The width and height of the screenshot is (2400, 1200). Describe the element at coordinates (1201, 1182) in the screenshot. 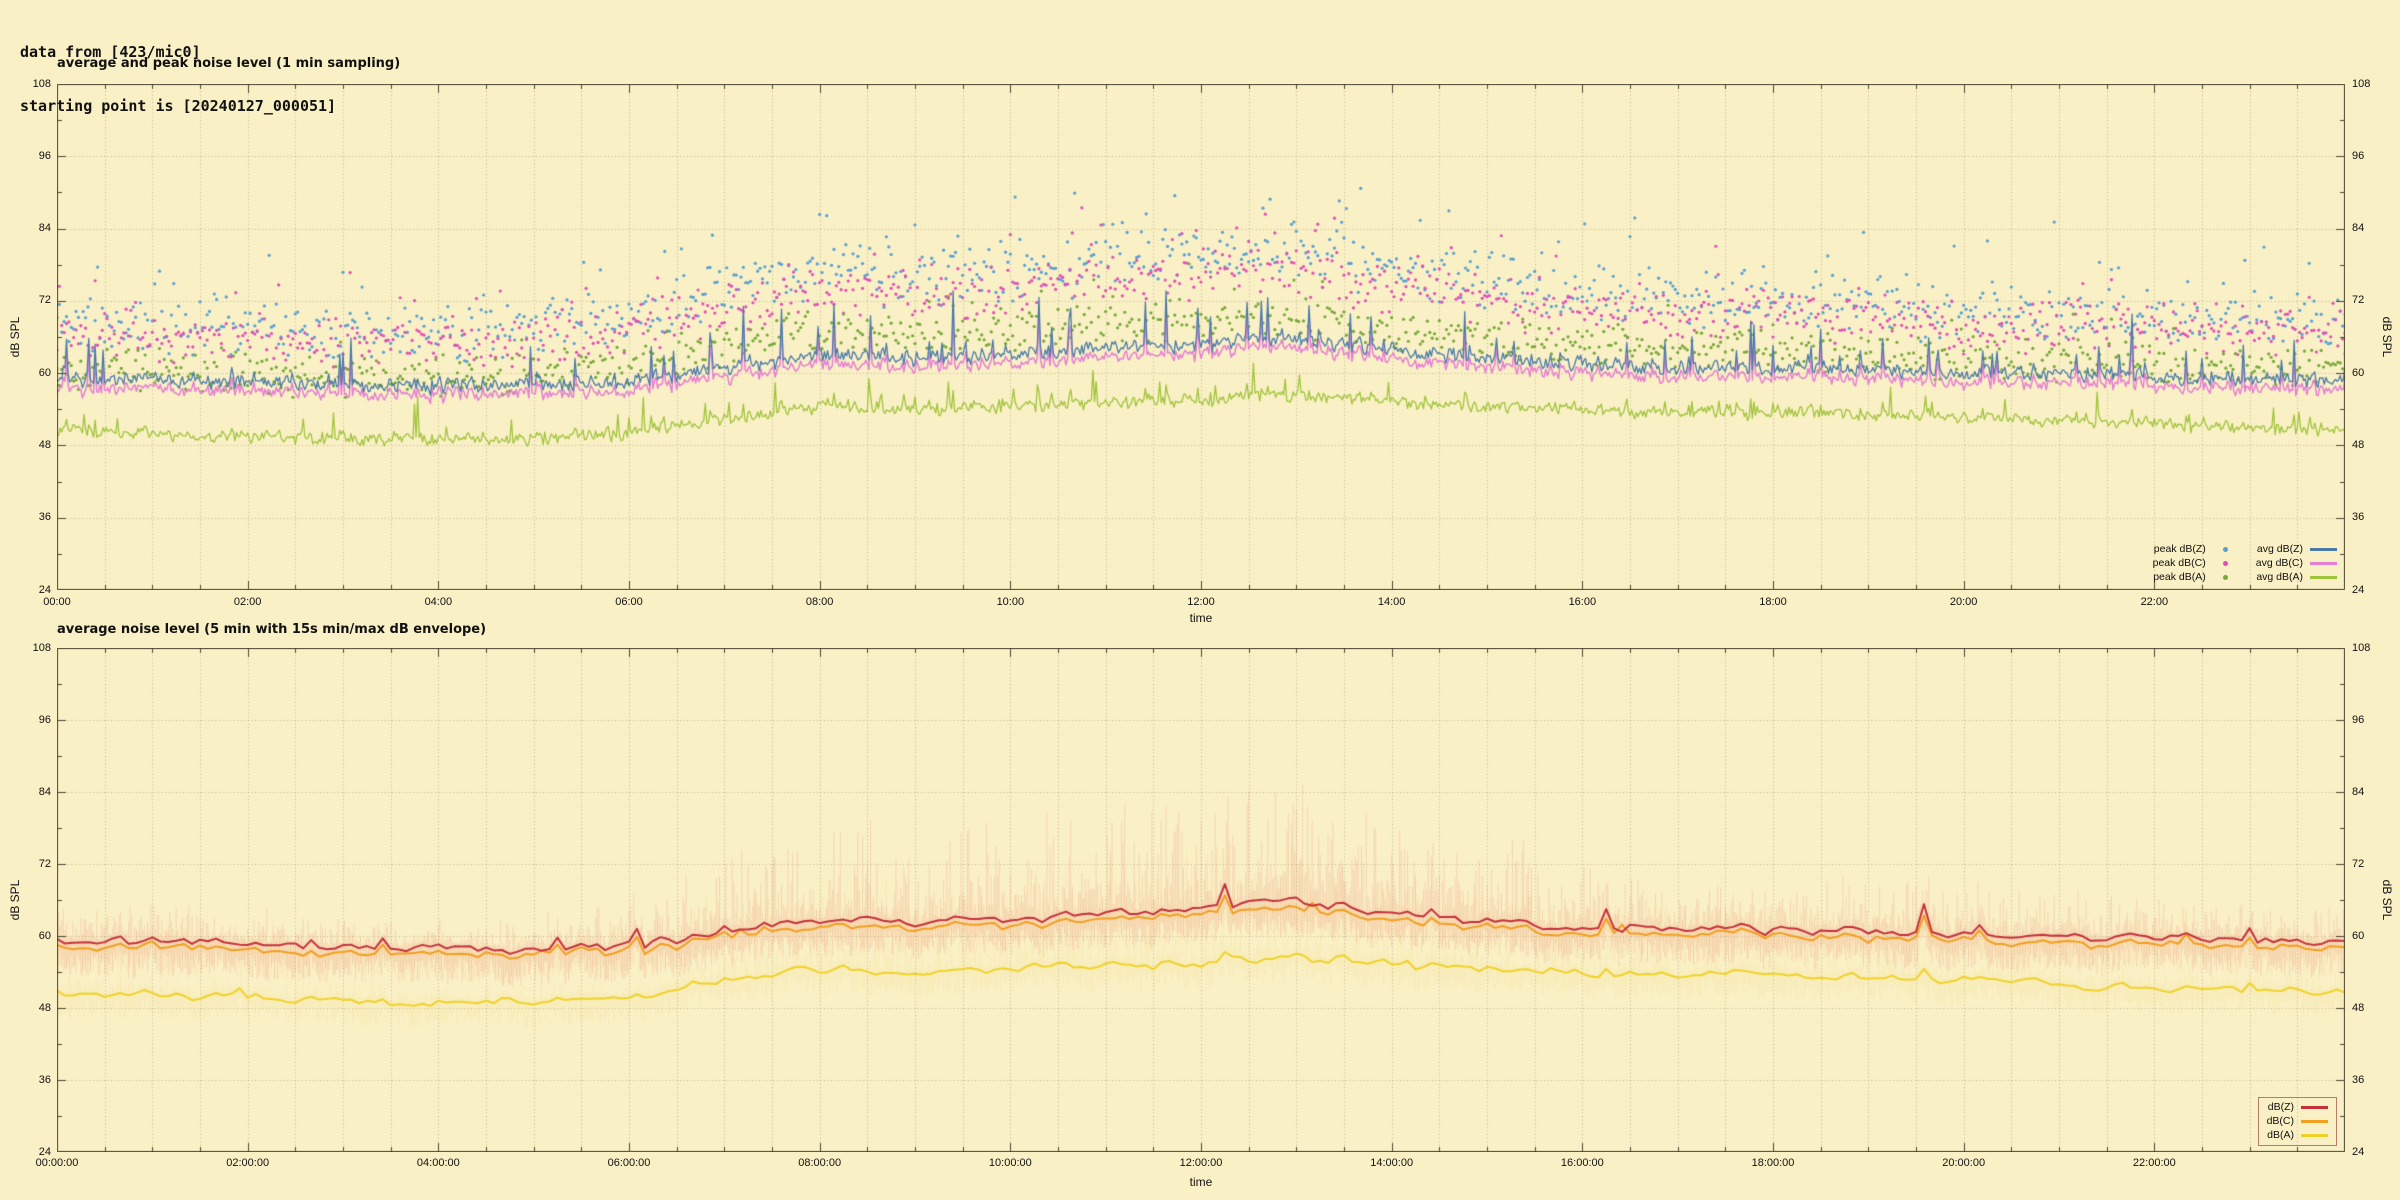

I see `chart2-x-axis-label: time` at that location.